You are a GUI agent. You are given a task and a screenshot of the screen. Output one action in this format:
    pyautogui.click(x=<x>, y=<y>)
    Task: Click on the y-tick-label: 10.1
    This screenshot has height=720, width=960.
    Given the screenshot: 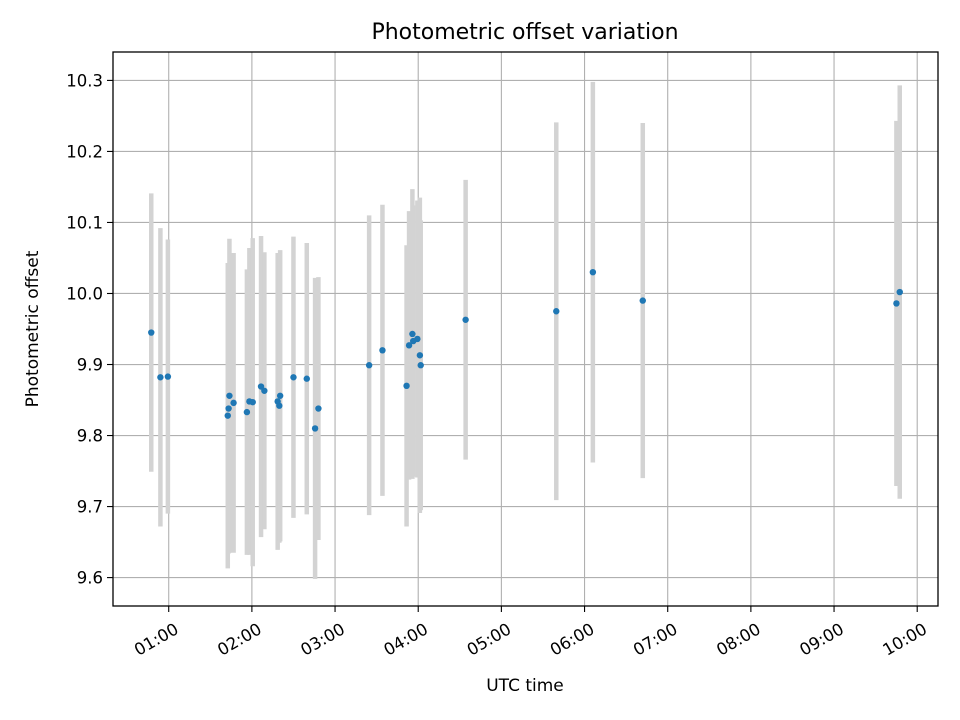 What is the action you would take?
    pyautogui.click(x=84, y=222)
    